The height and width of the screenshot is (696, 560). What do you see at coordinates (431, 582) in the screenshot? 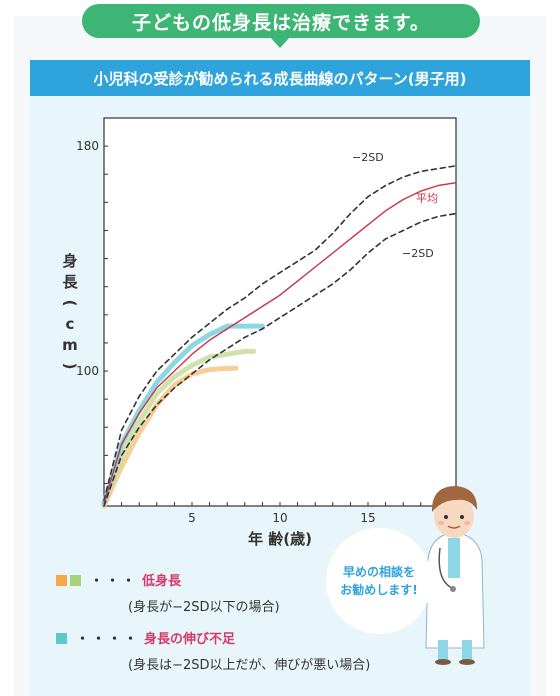
I see `advice-bubble-tail` at bounding box center [431, 582].